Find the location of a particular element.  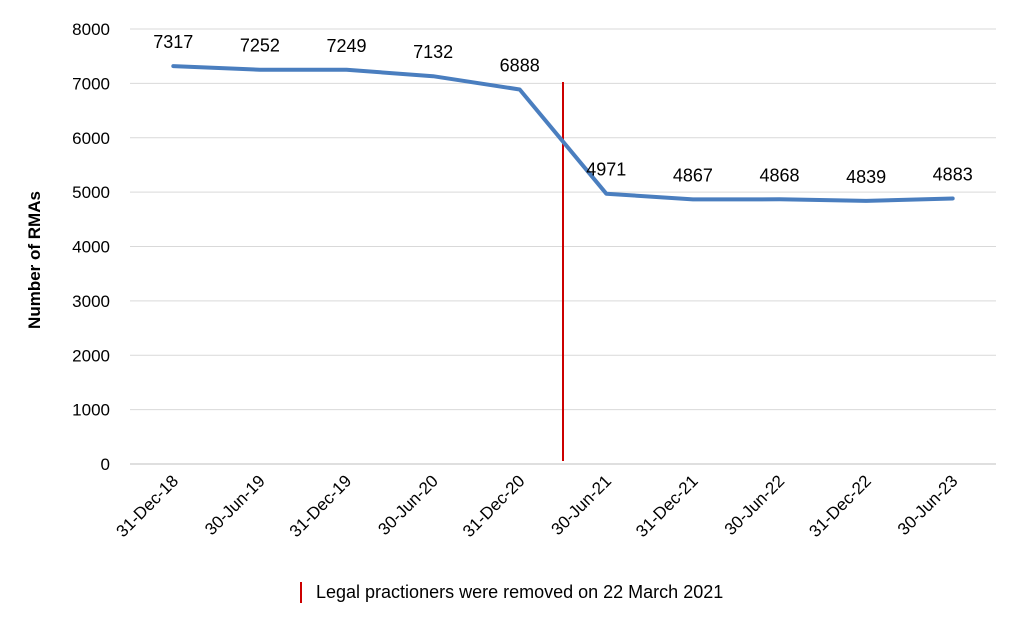

x-tick-label: 31-Dec-19 is located at coordinates (321, 506).